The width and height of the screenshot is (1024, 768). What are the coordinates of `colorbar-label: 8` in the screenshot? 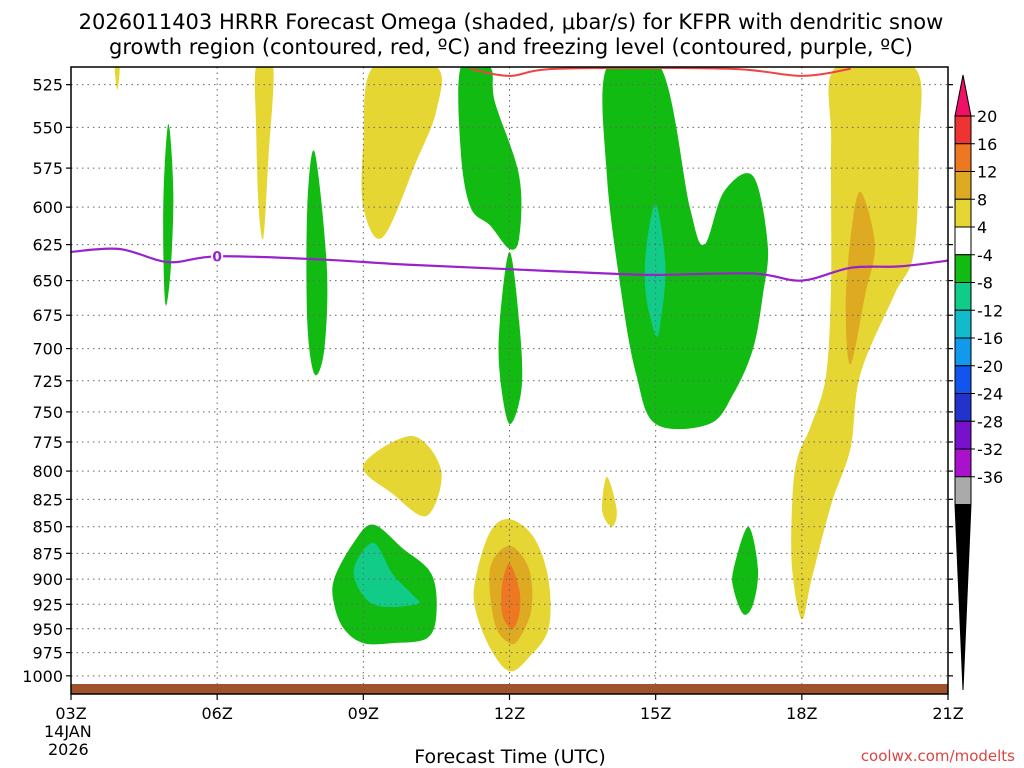 It's located at (982, 199).